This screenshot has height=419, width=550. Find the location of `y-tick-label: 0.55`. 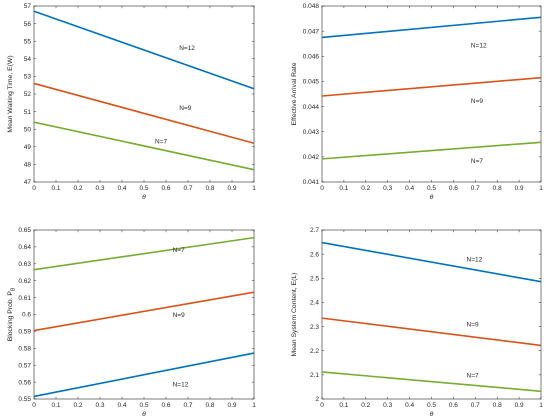

y-tick-label: 0.55 is located at coordinates (24, 399).